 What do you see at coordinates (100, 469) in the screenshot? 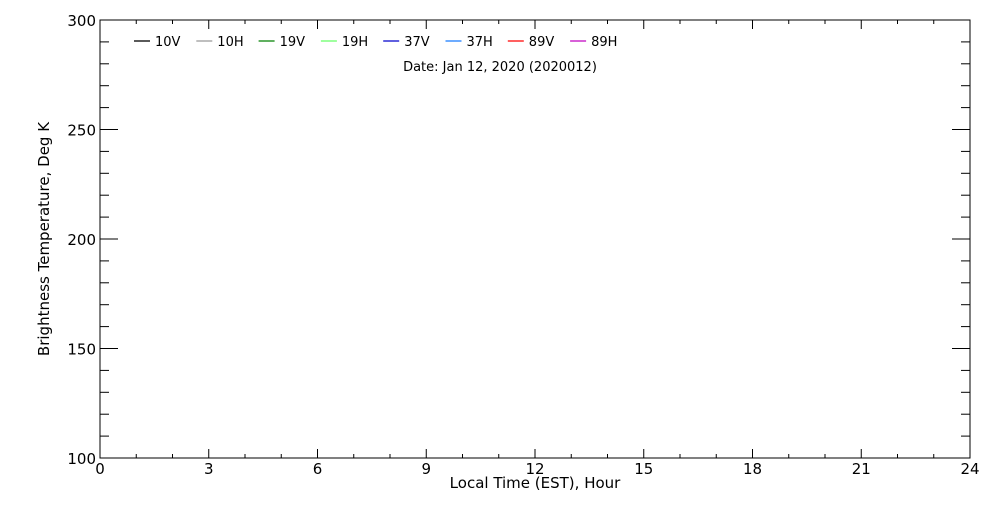
I see `x-tick-label: 0` at bounding box center [100, 469].